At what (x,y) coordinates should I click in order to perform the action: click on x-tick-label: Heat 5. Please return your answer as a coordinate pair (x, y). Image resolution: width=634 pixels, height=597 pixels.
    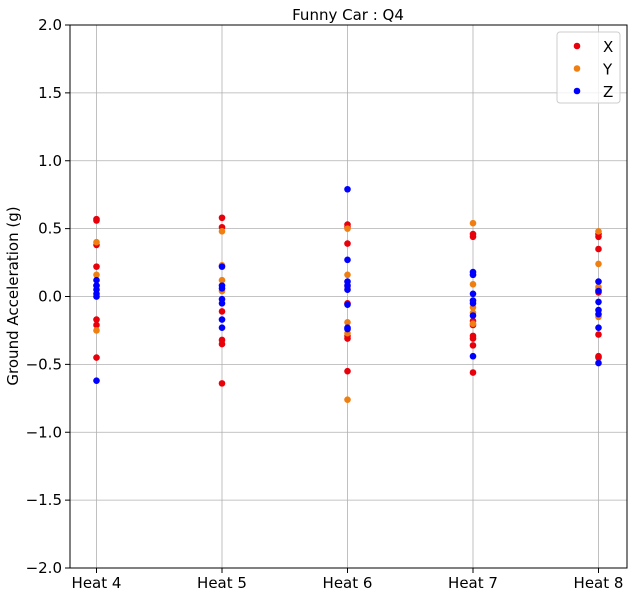
    Looking at the image, I should click on (222, 583).